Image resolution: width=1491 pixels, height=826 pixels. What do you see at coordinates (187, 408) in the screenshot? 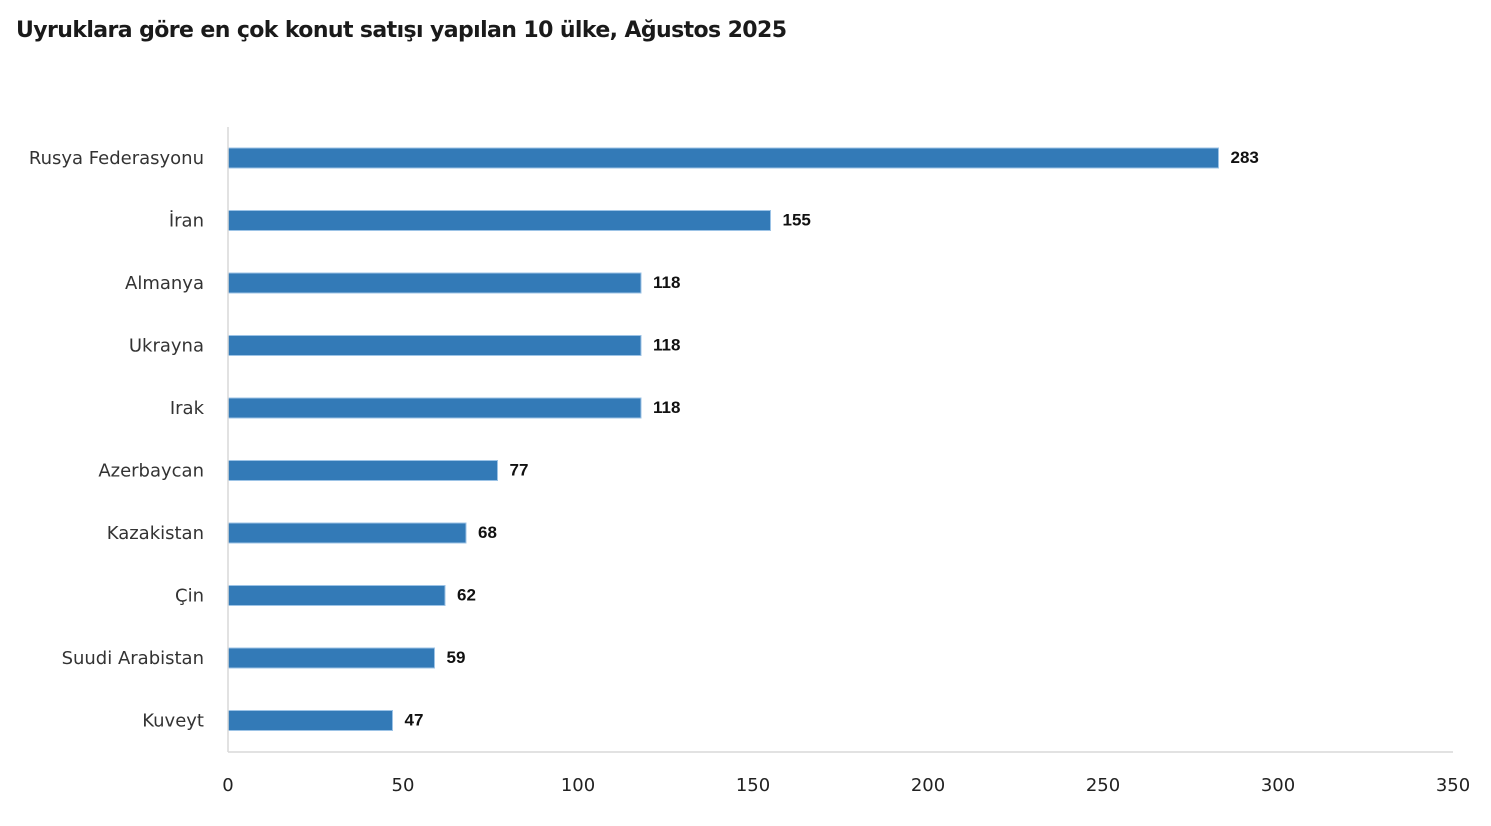
I see `category-label: Irak` at bounding box center [187, 408].